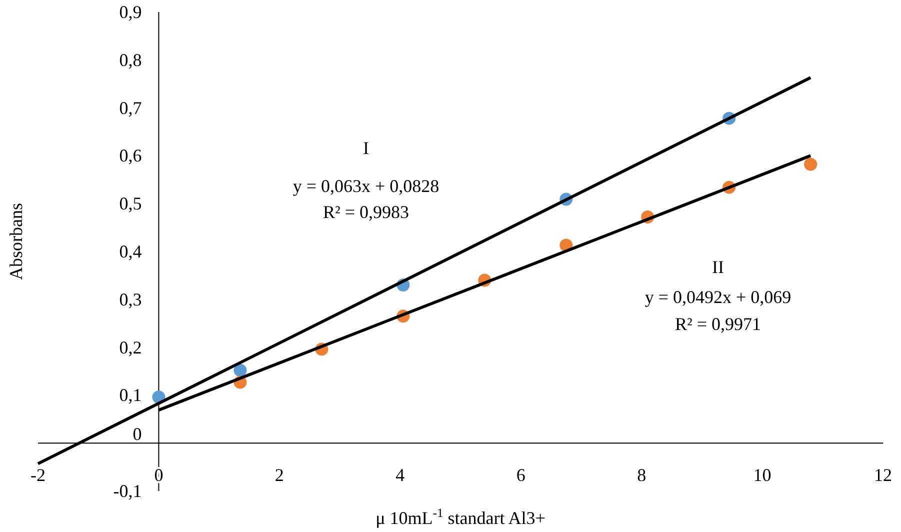 The image size is (901, 532). I want to click on x-axis-title: μ 10mL$^{-1}$ standart Al3+, so click(461, 517).